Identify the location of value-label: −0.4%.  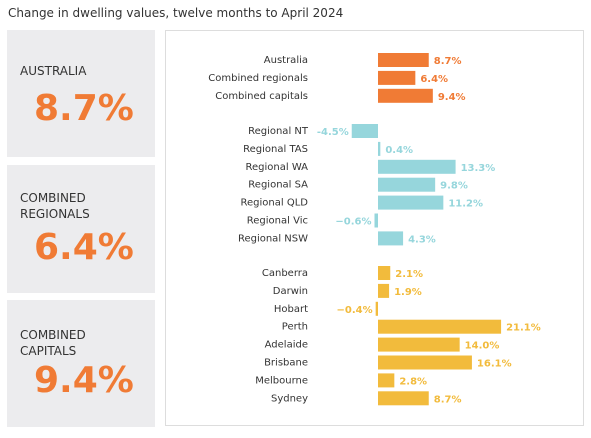
(355, 310).